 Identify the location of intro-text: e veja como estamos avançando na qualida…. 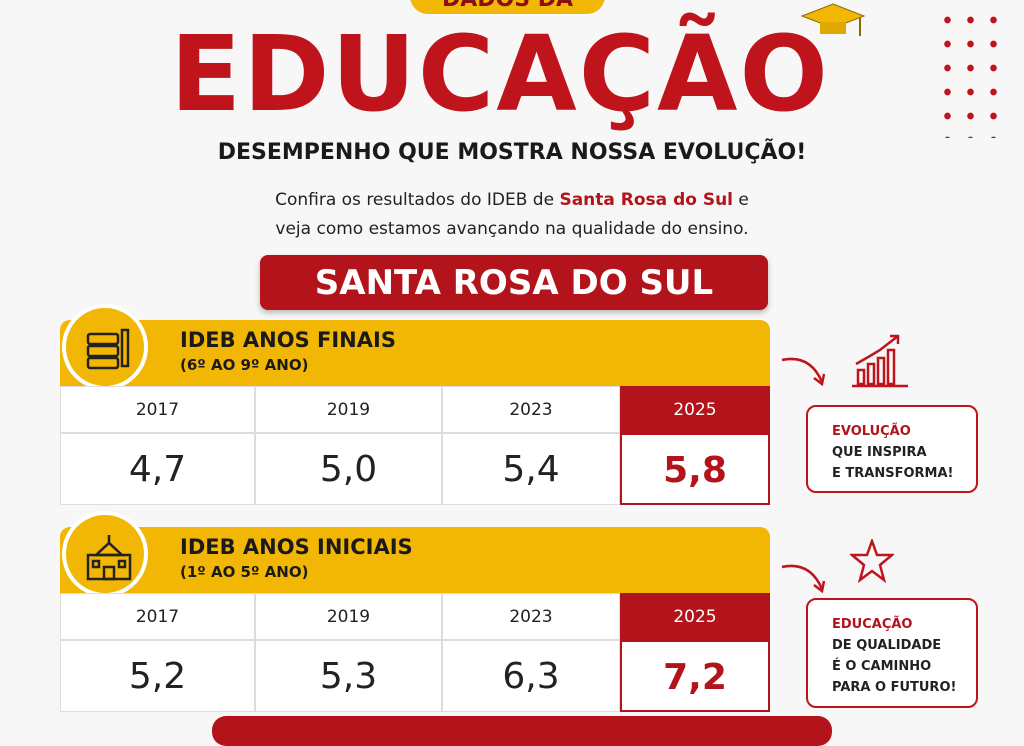
(512, 214).